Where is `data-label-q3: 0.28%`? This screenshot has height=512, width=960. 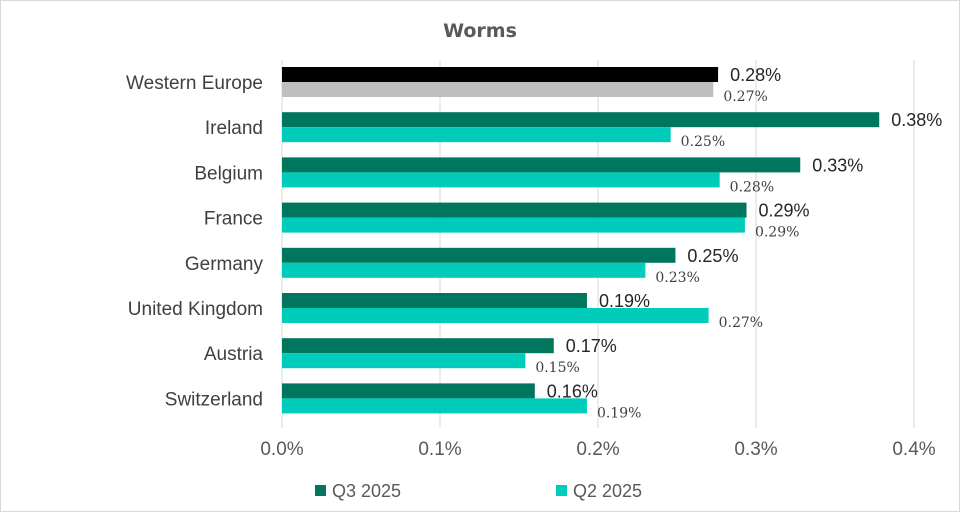 data-label-q3: 0.28% is located at coordinates (755, 75).